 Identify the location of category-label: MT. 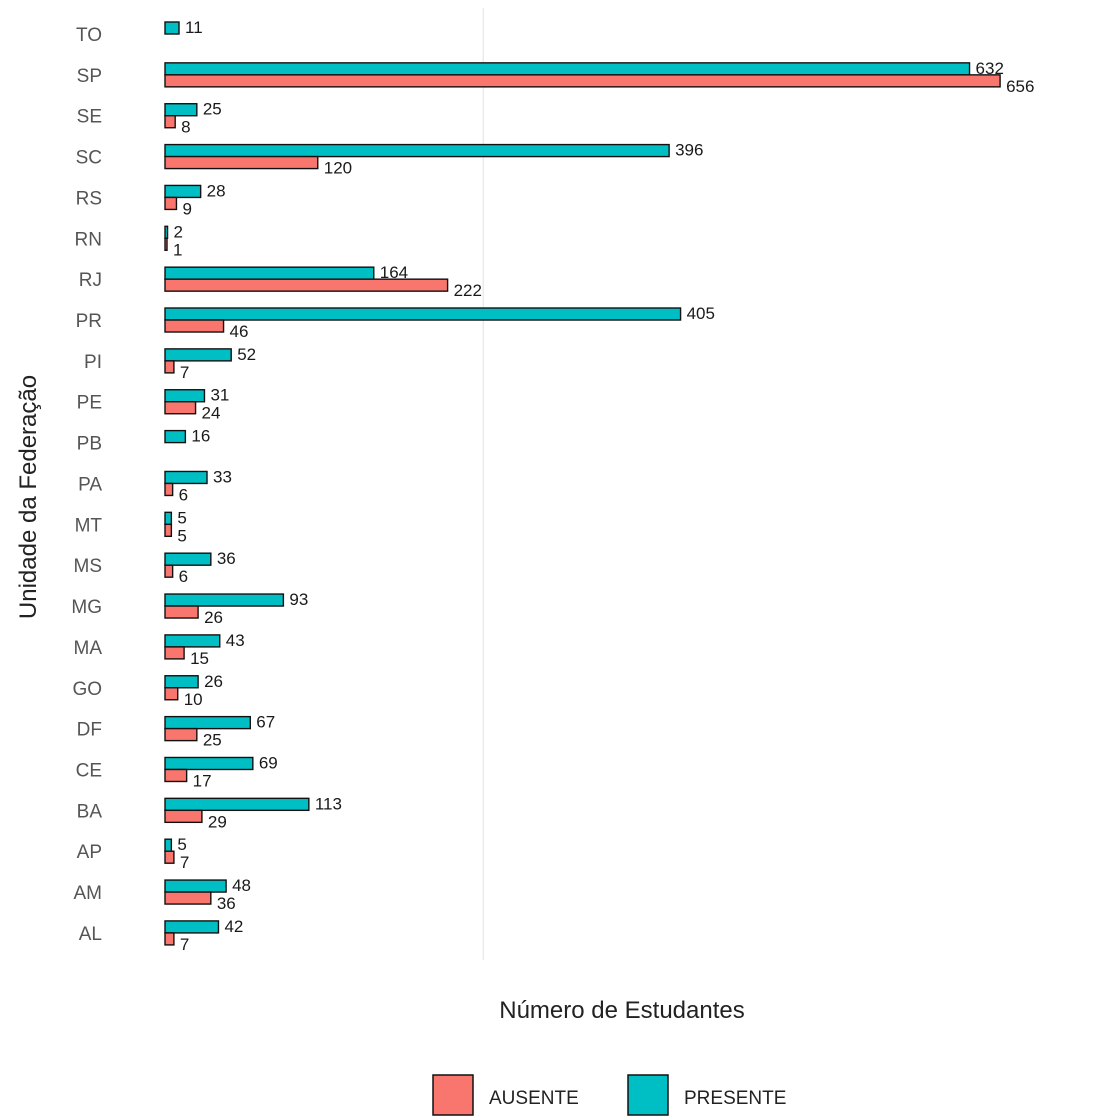
(89, 525).